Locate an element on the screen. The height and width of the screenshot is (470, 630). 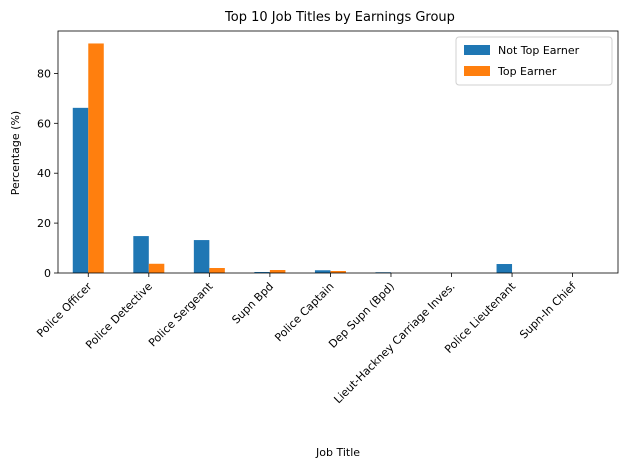
y-tick-label: 0 is located at coordinates (47, 273).